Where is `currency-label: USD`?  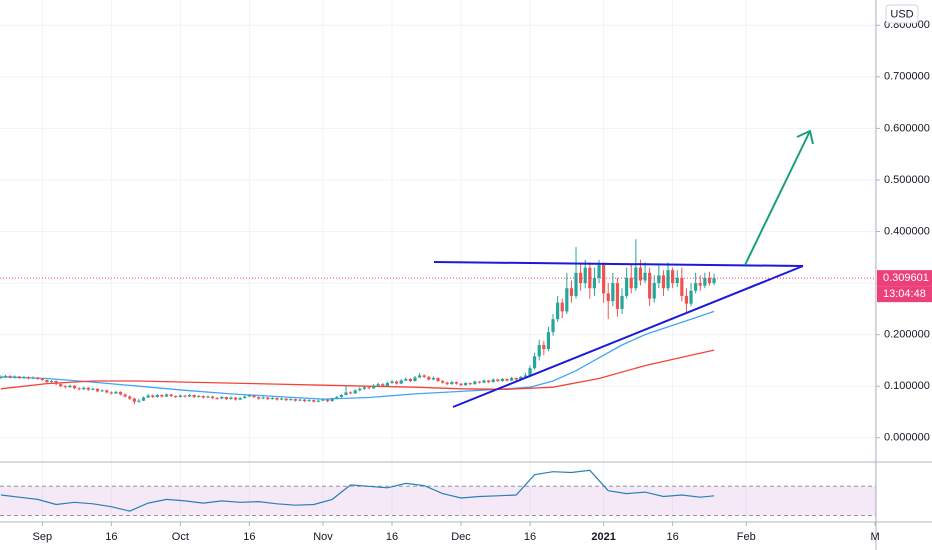 currency-label: USD is located at coordinates (901, 14).